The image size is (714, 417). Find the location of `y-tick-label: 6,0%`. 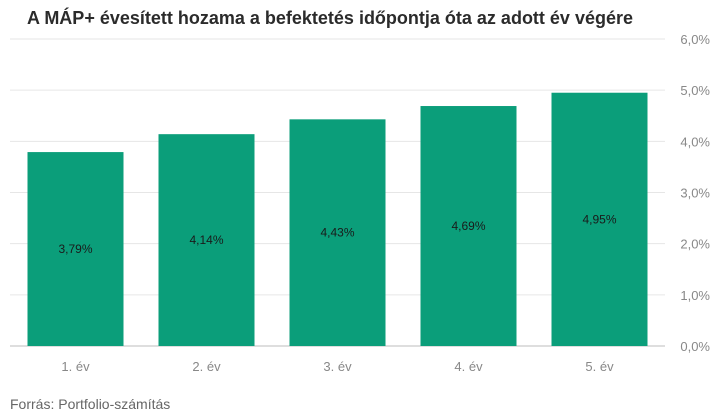

y-tick-label: 6,0% is located at coordinates (695, 39).